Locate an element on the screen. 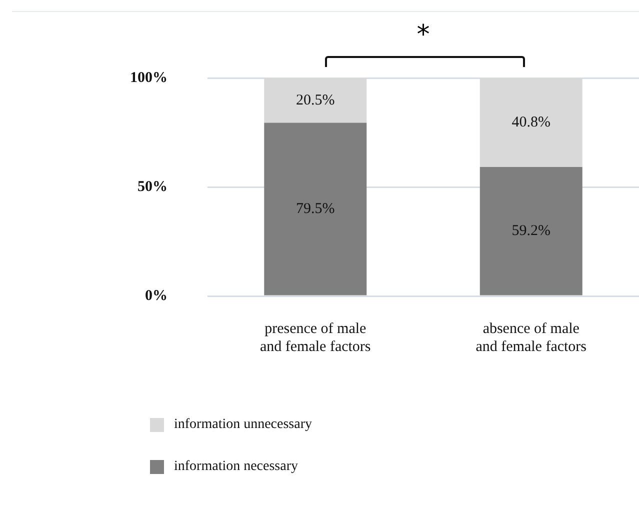 This screenshot has width=639, height=510. data-label: 79.5% is located at coordinates (315, 208).